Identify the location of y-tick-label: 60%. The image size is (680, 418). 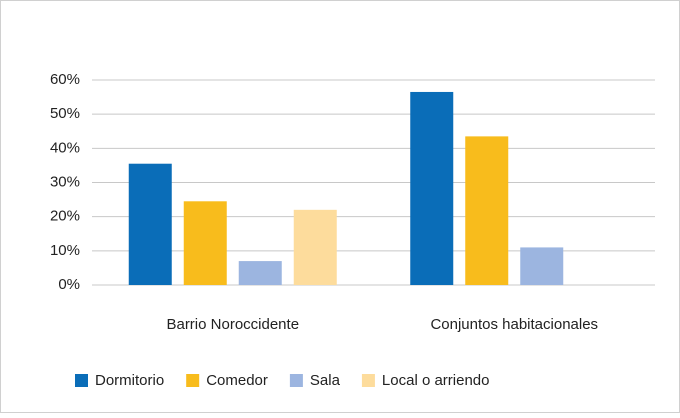
(65, 79).